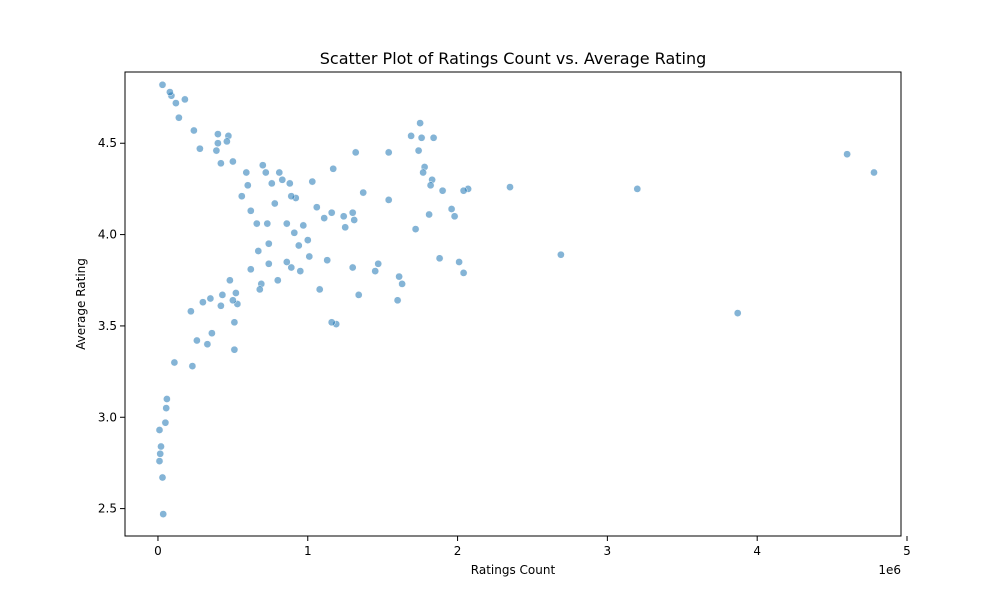 This screenshot has height=600, width=1000. What do you see at coordinates (107, 143) in the screenshot?
I see `y-tick-label: 4.5` at bounding box center [107, 143].